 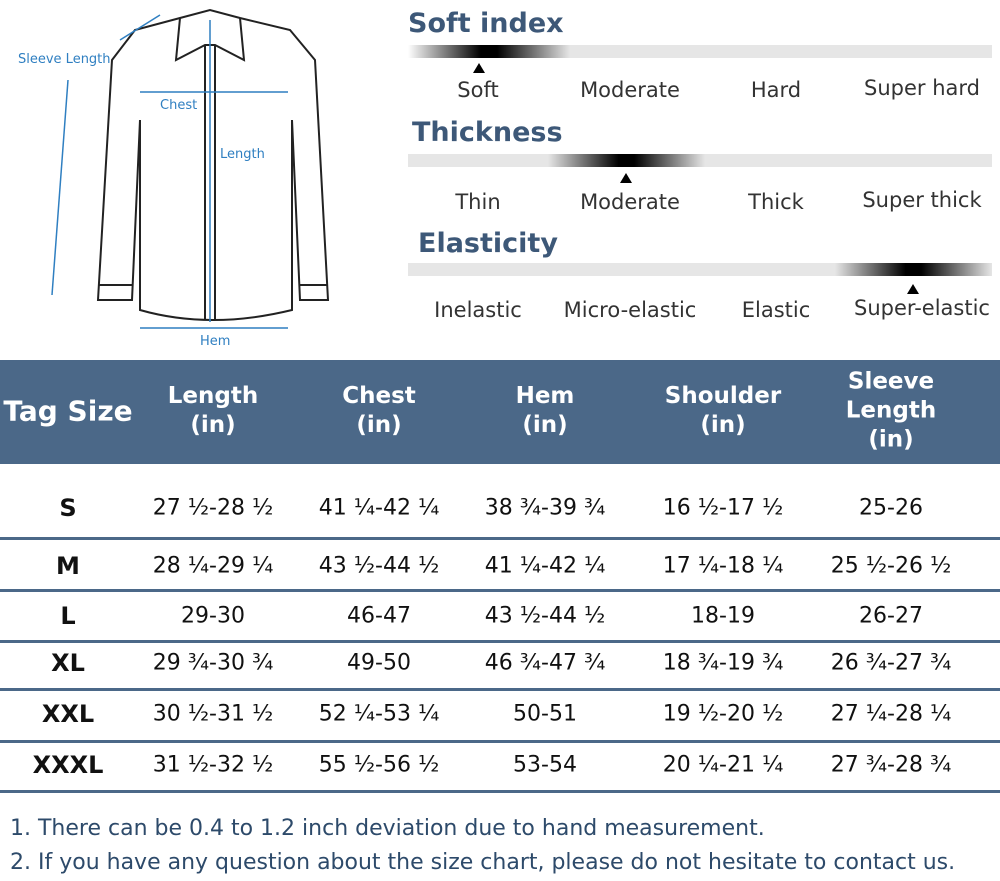 What do you see at coordinates (545, 714) in the screenshot?
I see `table-cell: 50-51` at bounding box center [545, 714].